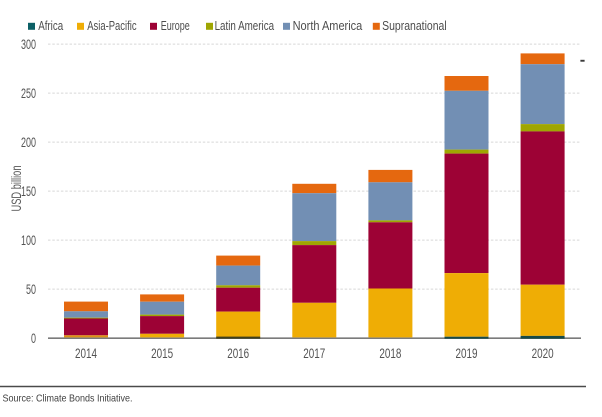 The image size is (602, 417). I want to click on svg-text: 2019, so click(467, 353).